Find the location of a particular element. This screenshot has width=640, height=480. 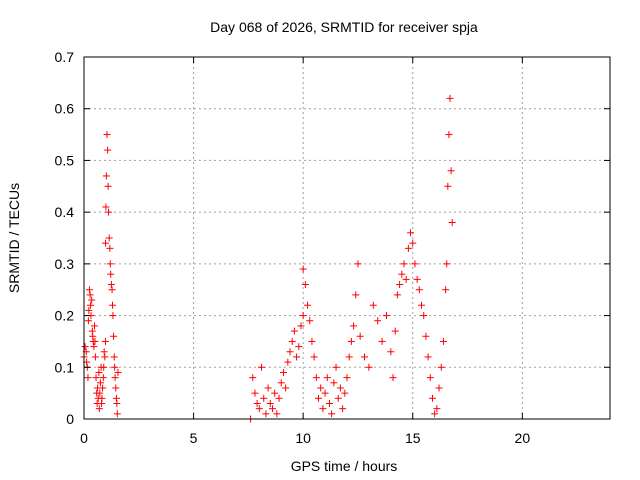

y-tick-label: 0.7 is located at coordinates (65, 57).